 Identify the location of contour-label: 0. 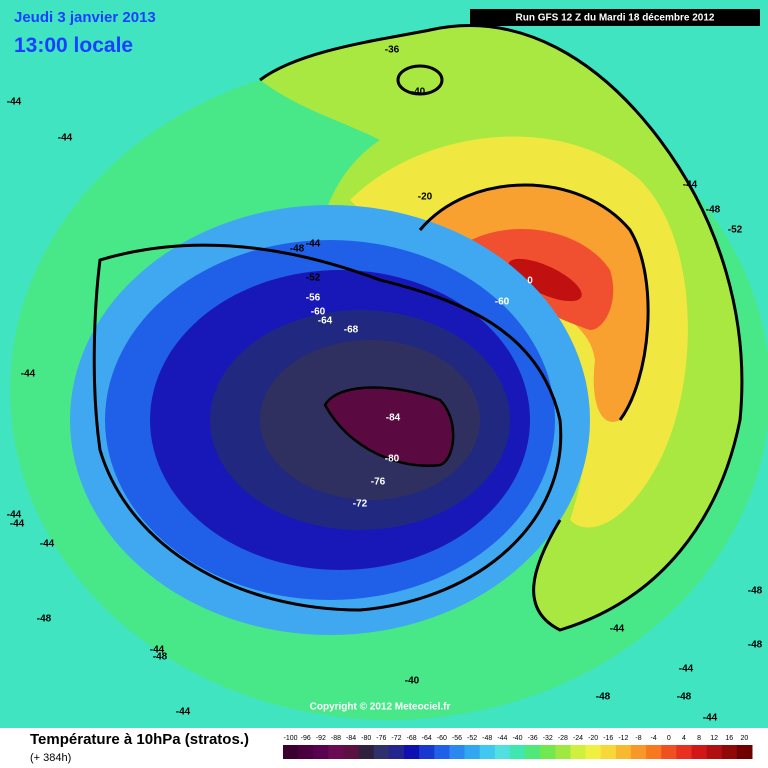
(530, 281).